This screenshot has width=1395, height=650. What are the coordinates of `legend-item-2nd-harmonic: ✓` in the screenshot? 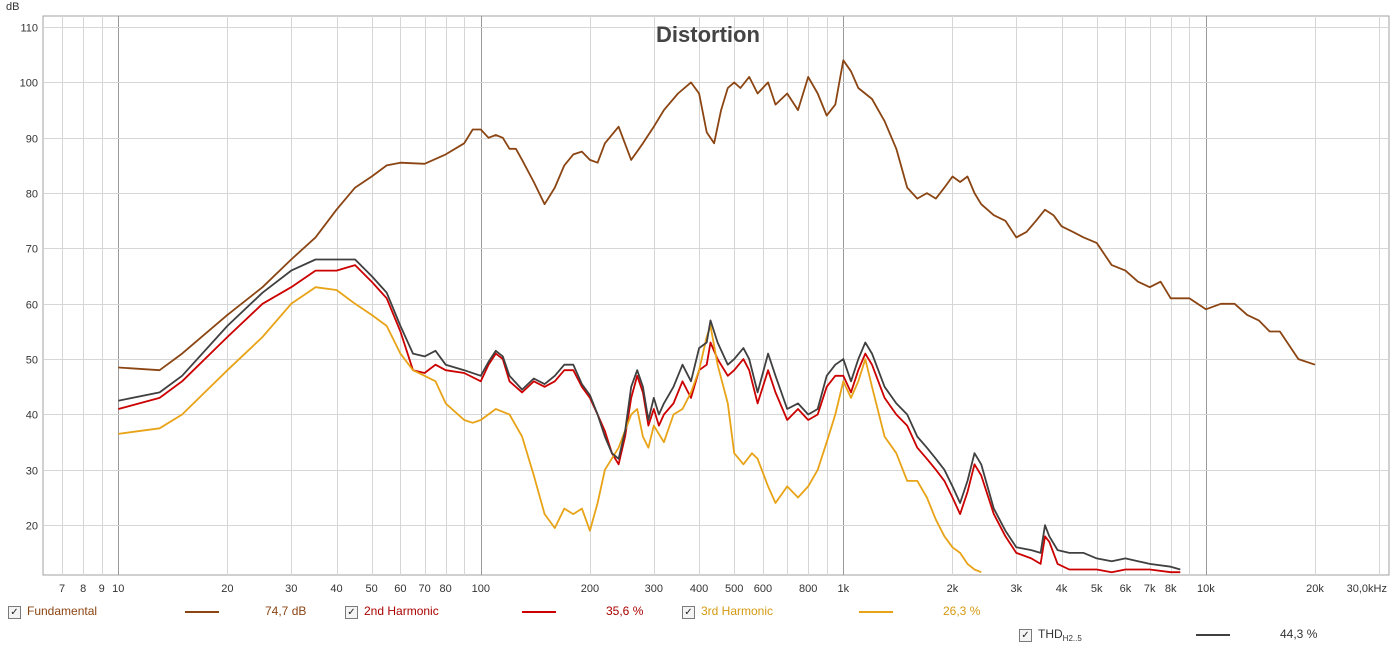 It's located at (351, 612).